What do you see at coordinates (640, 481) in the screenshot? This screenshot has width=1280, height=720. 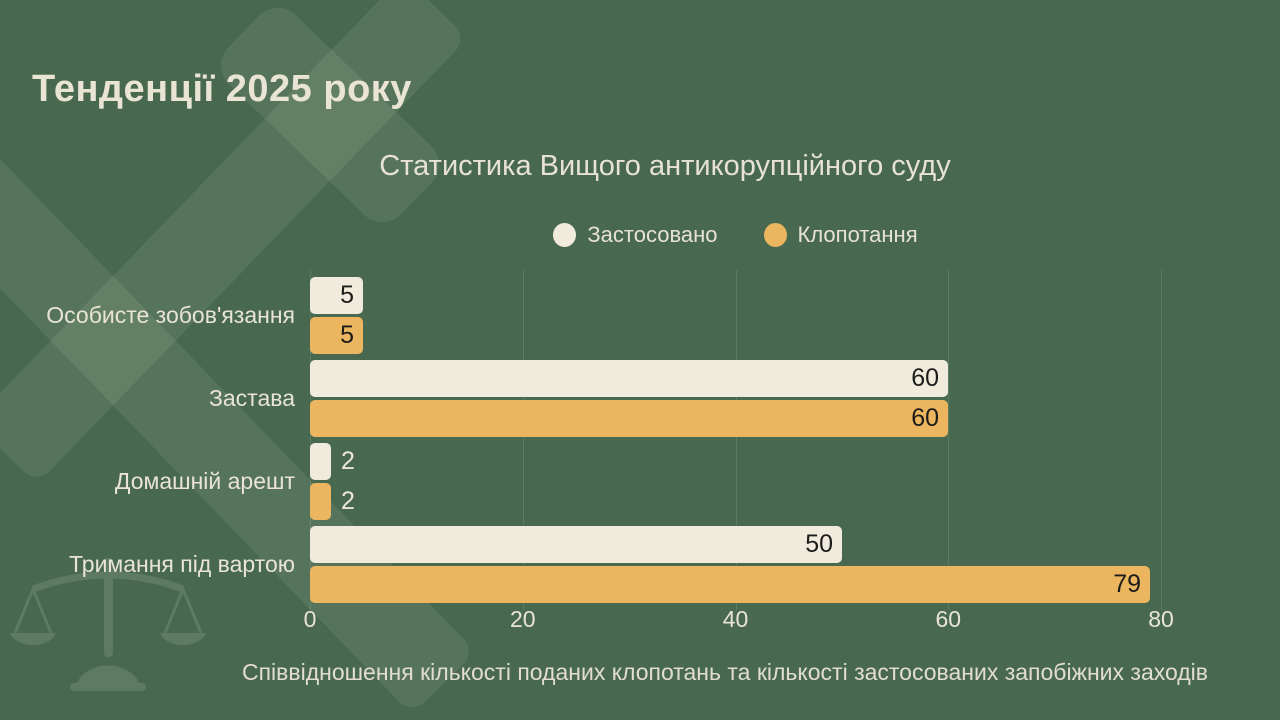 I see `chart-row: Домашній арешт 2 2` at bounding box center [640, 481].